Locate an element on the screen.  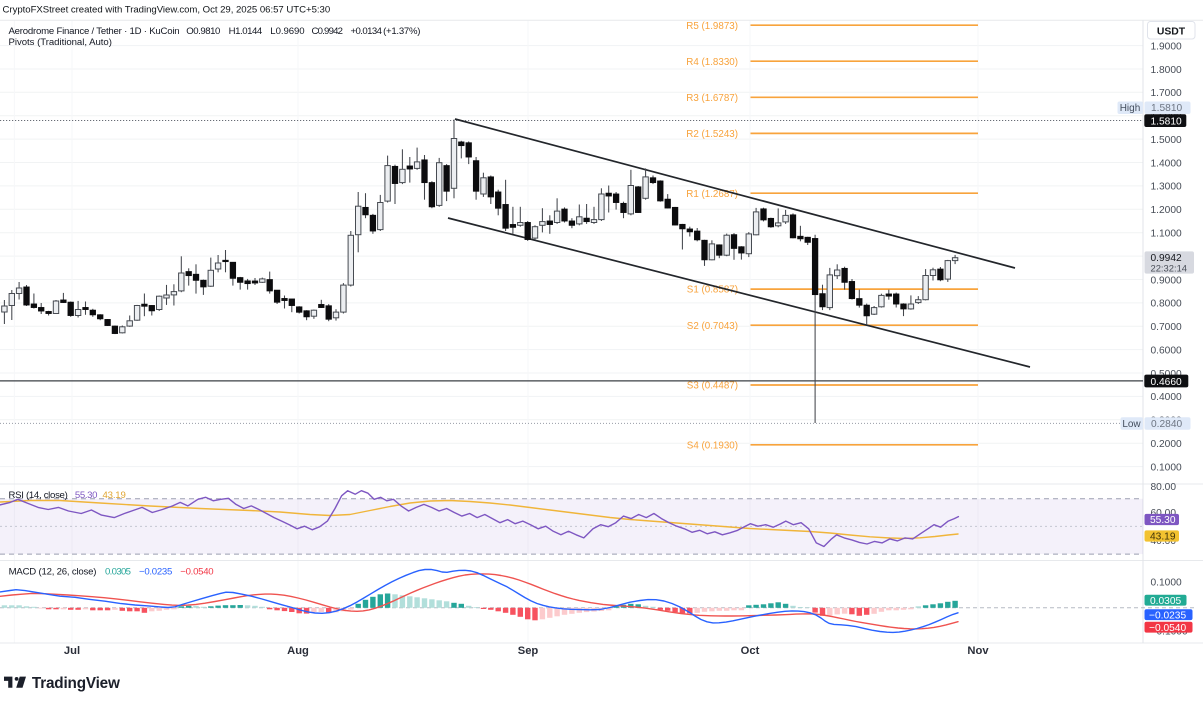
svg-text: 1.8000 is located at coordinates (1166, 70).